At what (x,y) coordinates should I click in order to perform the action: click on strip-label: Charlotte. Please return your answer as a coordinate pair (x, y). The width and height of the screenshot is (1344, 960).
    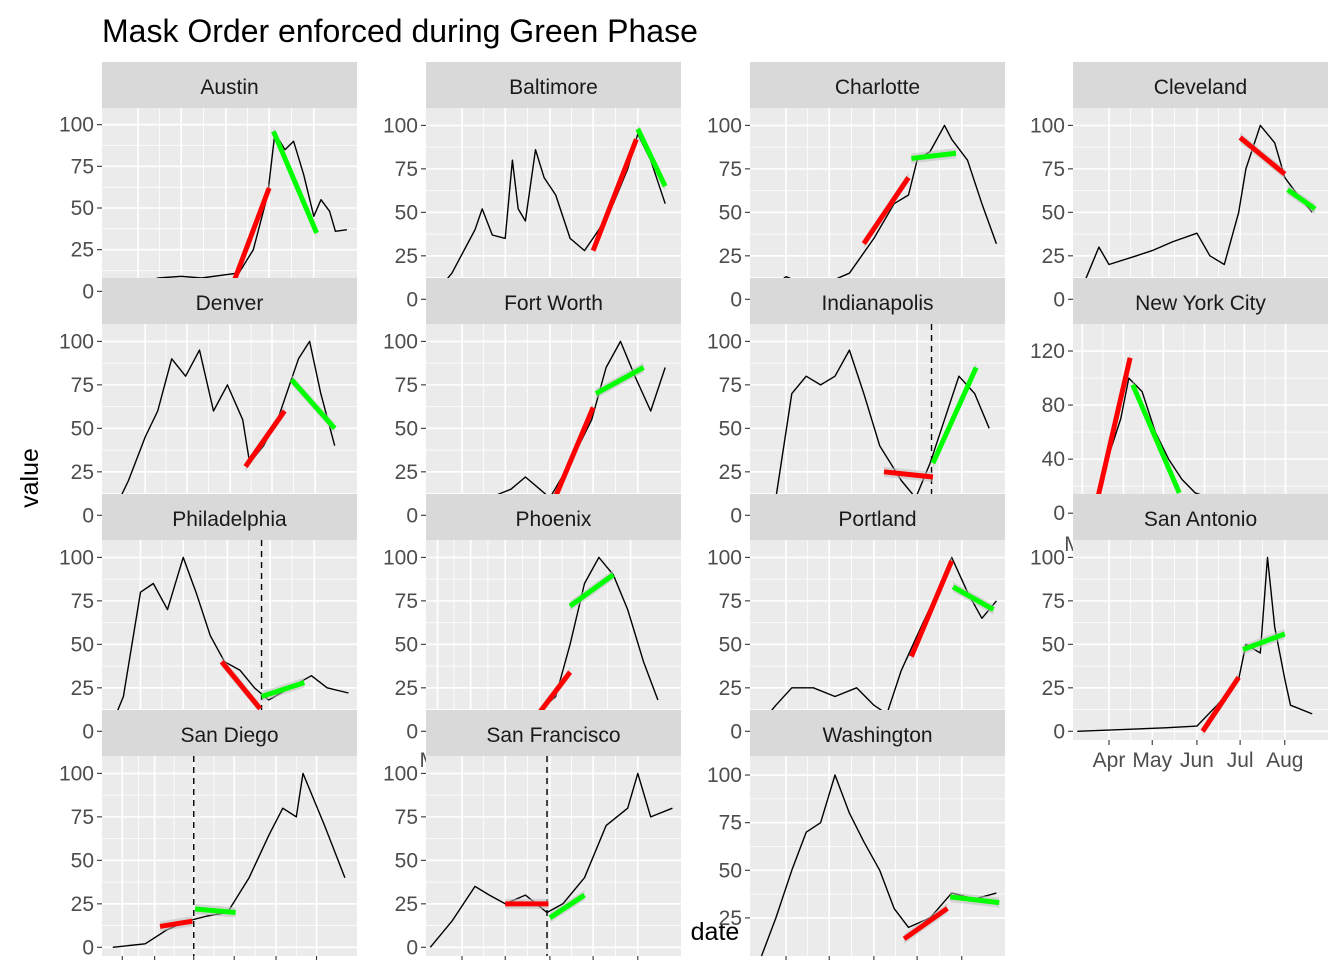
    Looking at the image, I should click on (877, 87).